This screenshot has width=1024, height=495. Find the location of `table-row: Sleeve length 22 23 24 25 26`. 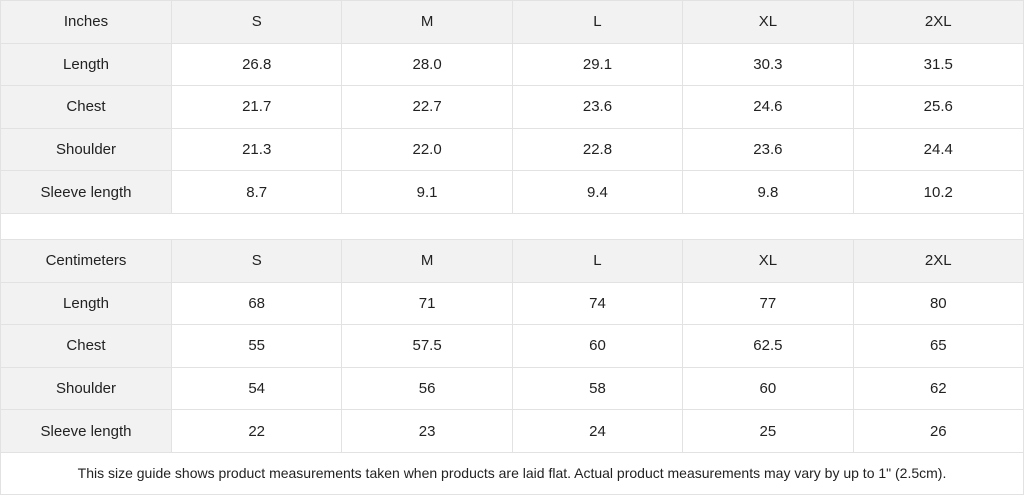

table-row: Sleeve length 22 23 24 25 26 is located at coordinates (512, 431).